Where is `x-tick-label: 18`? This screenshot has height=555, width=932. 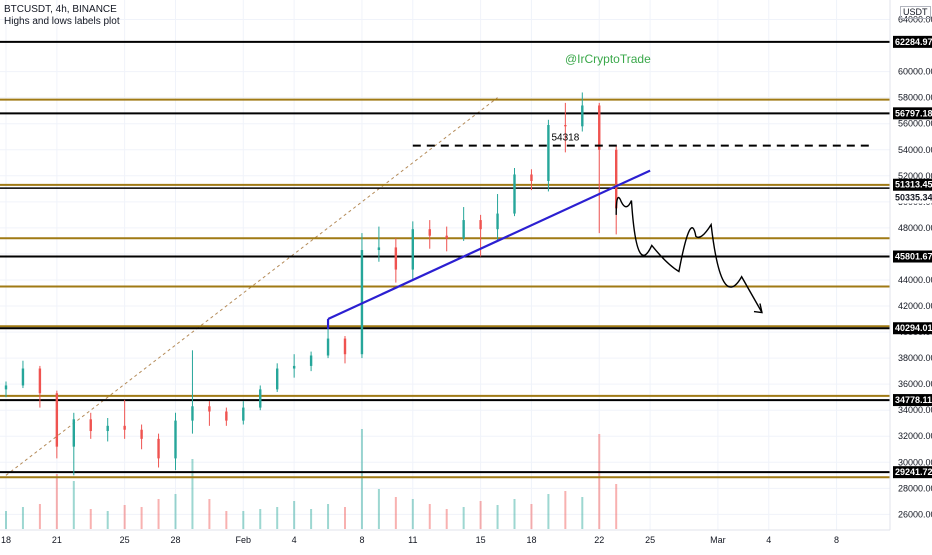 x-tick-label: 18 is located at coordinates (531, 540).